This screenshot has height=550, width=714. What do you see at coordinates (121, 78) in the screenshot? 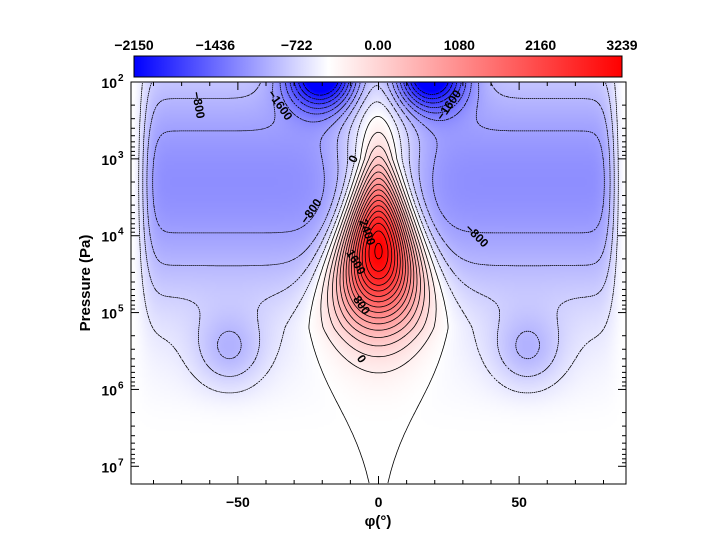
I see `y-tick-exponent: 2` at bounding box center [121, 78].